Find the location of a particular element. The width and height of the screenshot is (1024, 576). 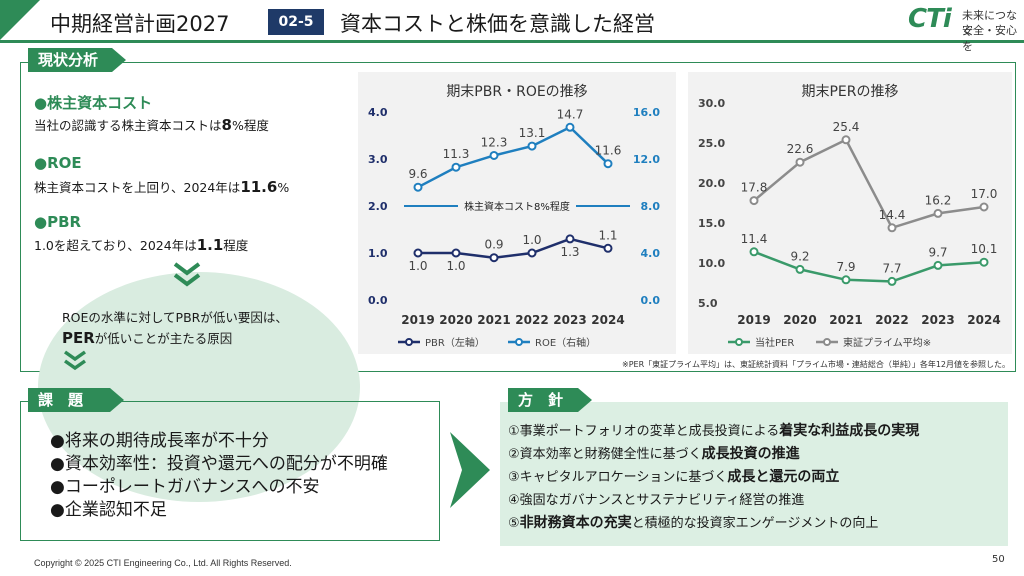

data-label: 7.7 is located at coordinates (891, 268).